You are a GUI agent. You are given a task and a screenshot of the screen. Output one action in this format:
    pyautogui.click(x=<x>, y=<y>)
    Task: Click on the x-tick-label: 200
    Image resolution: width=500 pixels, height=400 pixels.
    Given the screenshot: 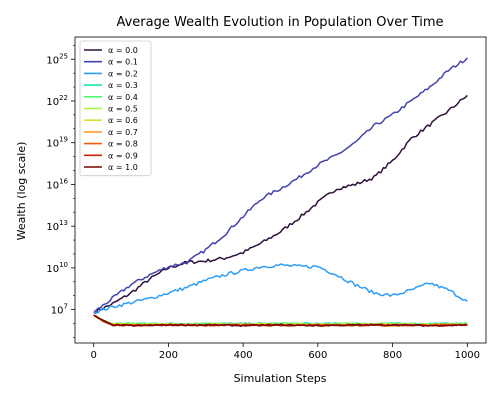 What is the action you would take?
    pyautogui.click(x=168, y=355)
    